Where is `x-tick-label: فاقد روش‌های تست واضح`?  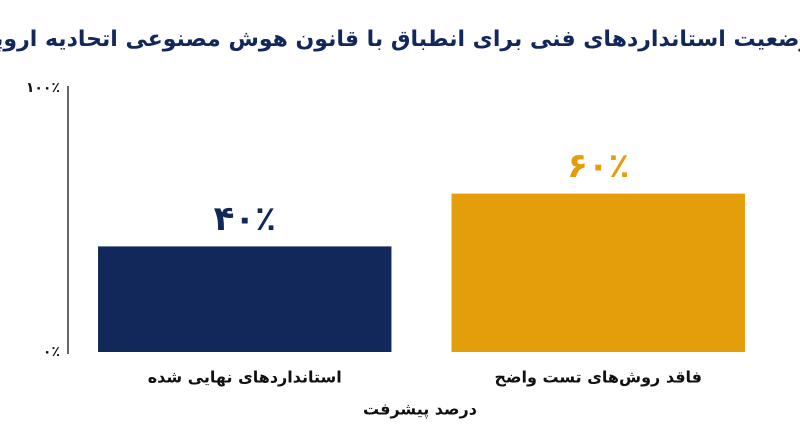 x-tick-label: فاقد روش‌های تست واضح is located at coordinates (598, 377).